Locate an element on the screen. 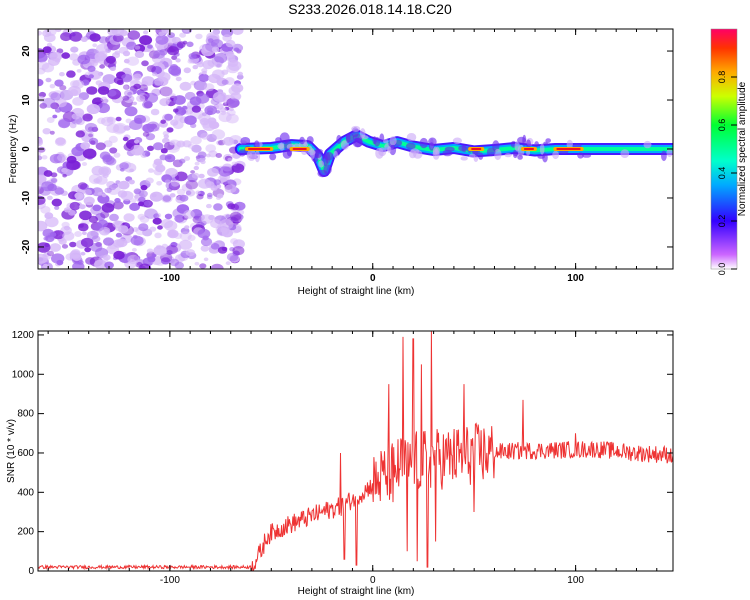 The width and height of the screenshot is (750, 600). colorbar-label: Normalized spectral amplitude is located at coordinates (742, 148).